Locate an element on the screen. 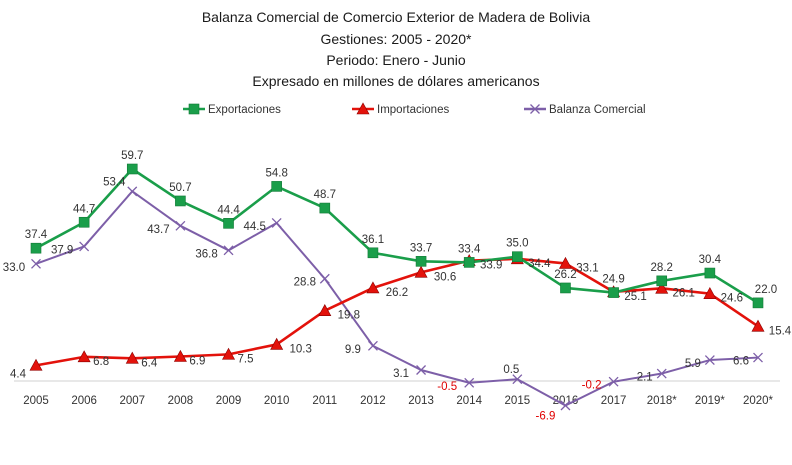  data-label: 0.5 is located at coordinates (511, 370).